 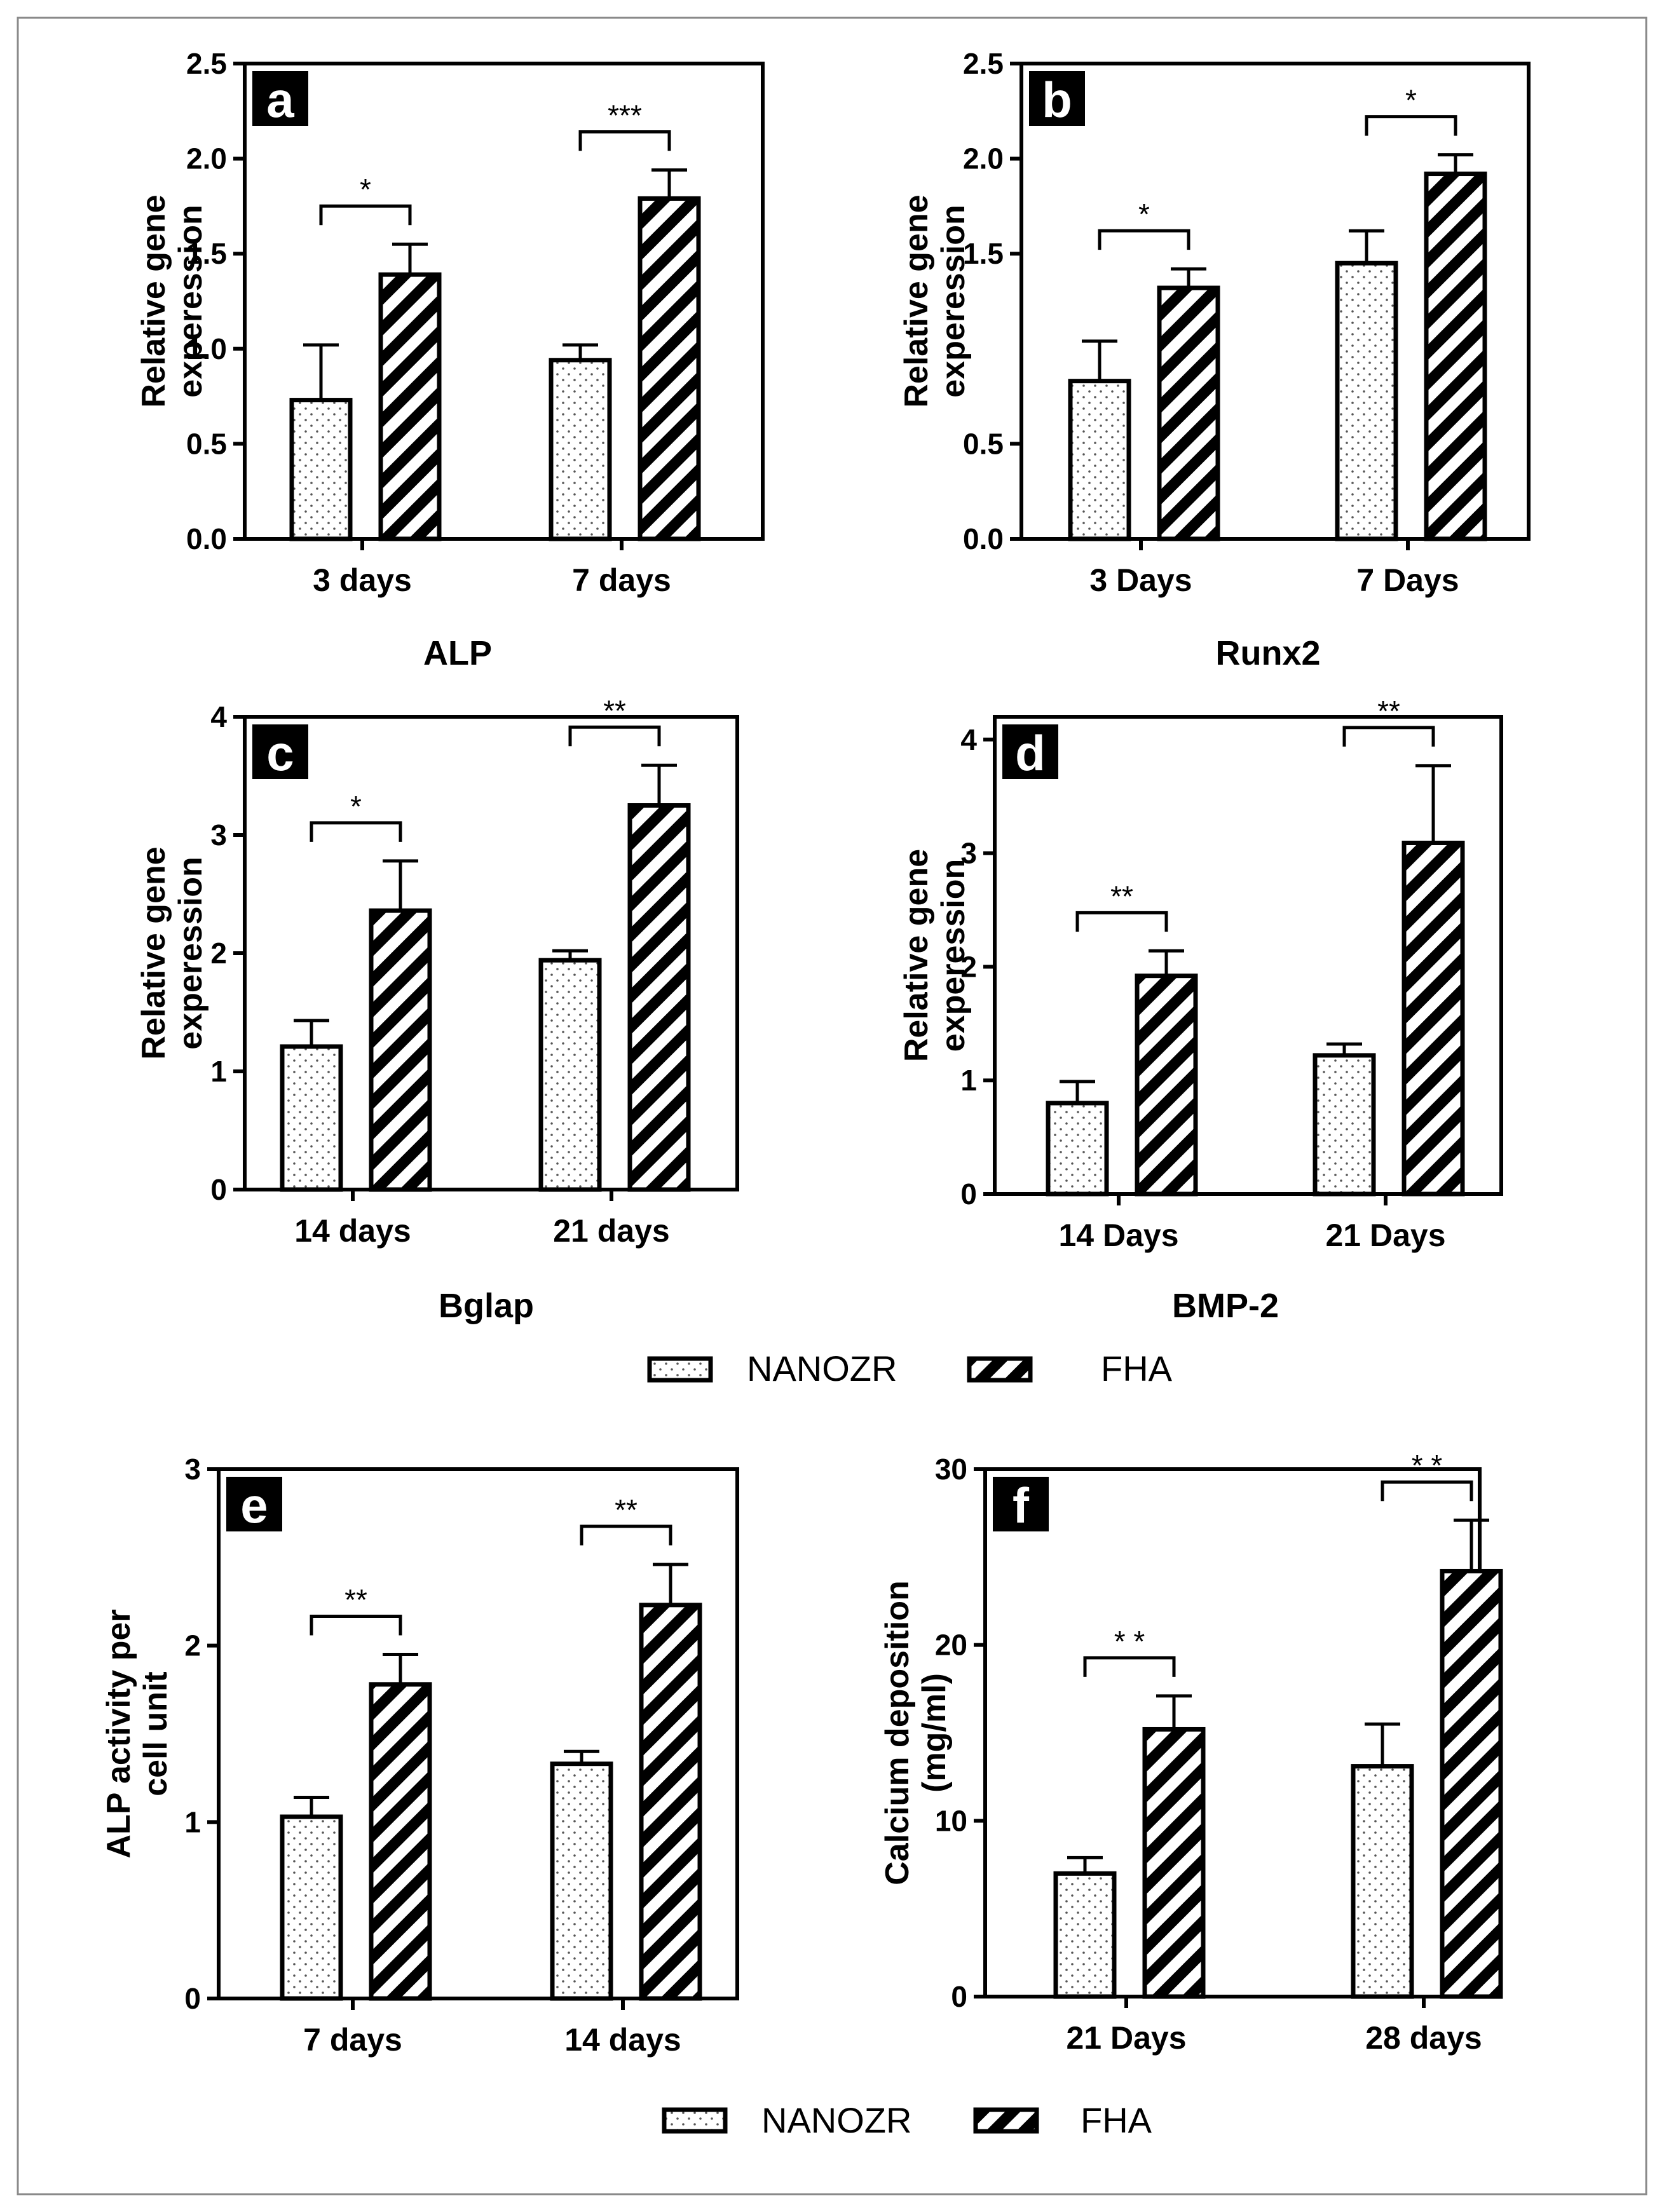 I want to click on y-axis-title-line: cell unit, so click(x=155, y=1733).